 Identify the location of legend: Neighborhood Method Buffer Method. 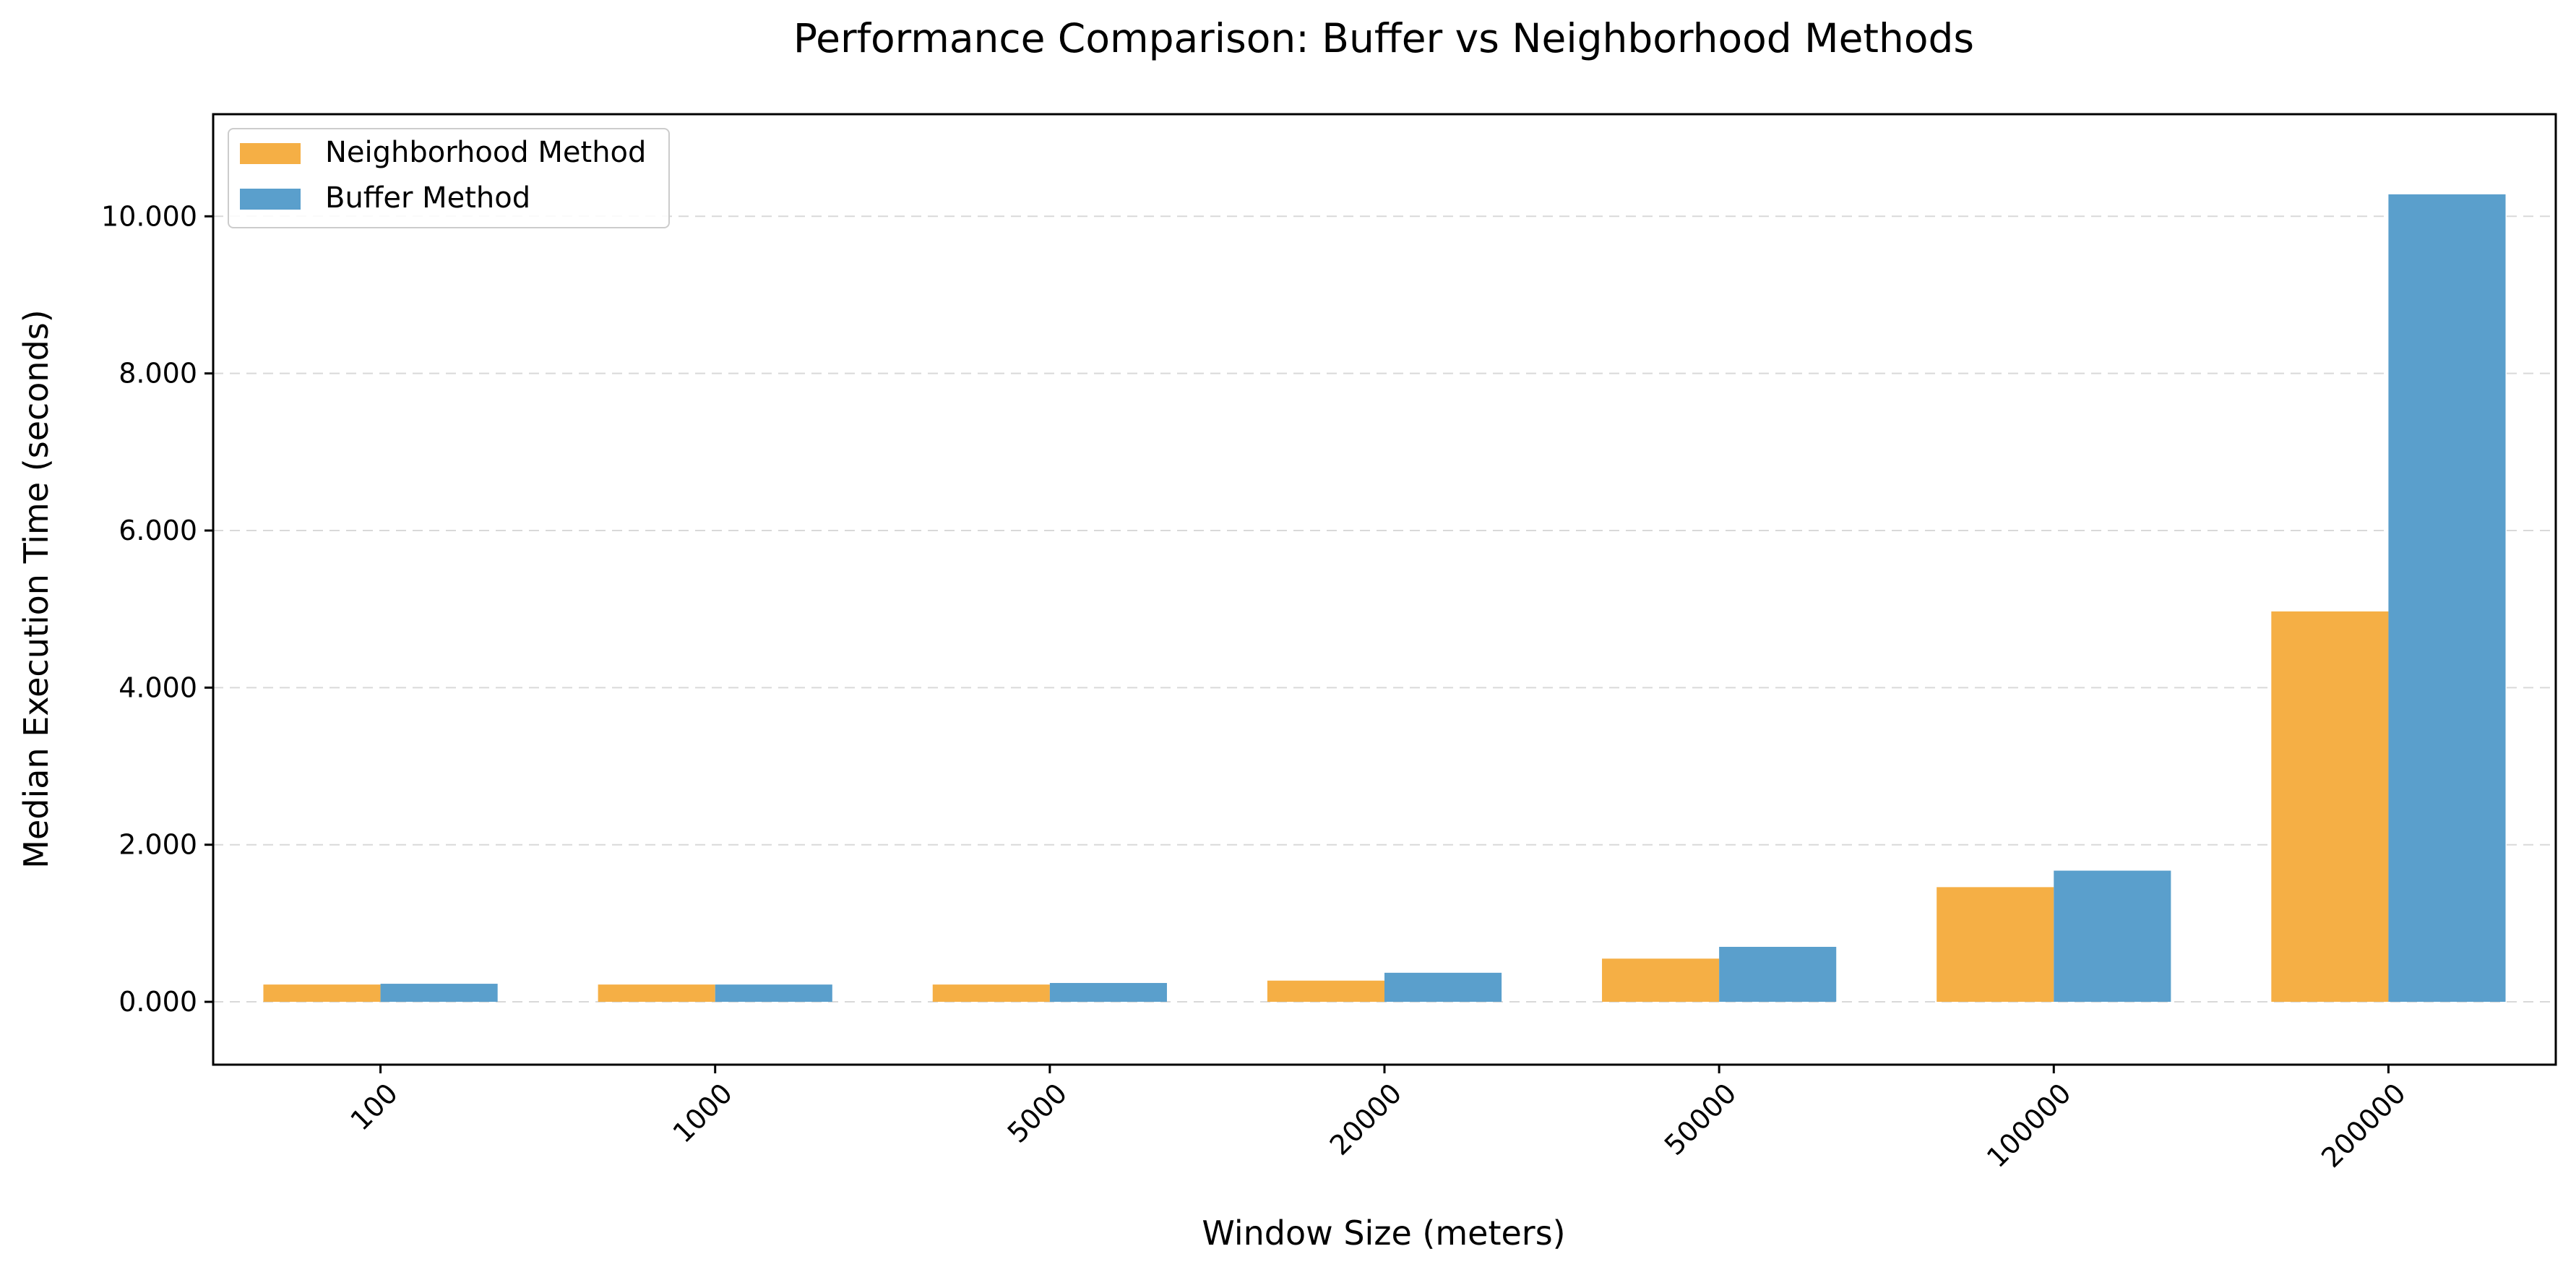
(449, 178).